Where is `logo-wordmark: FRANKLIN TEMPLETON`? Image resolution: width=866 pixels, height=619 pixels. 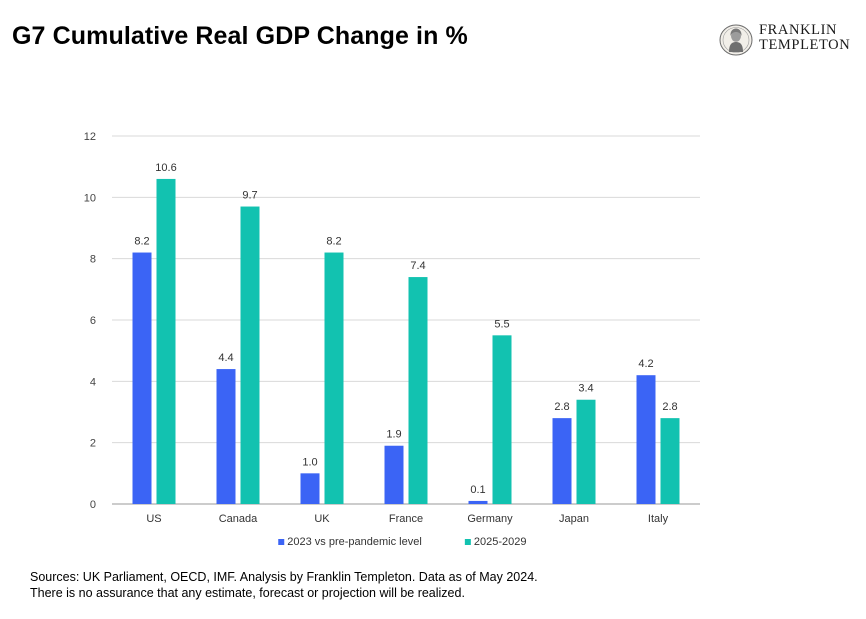 logo-wordmark: FRANKLIN TEMPLETON is located at coordinates (804, 38).